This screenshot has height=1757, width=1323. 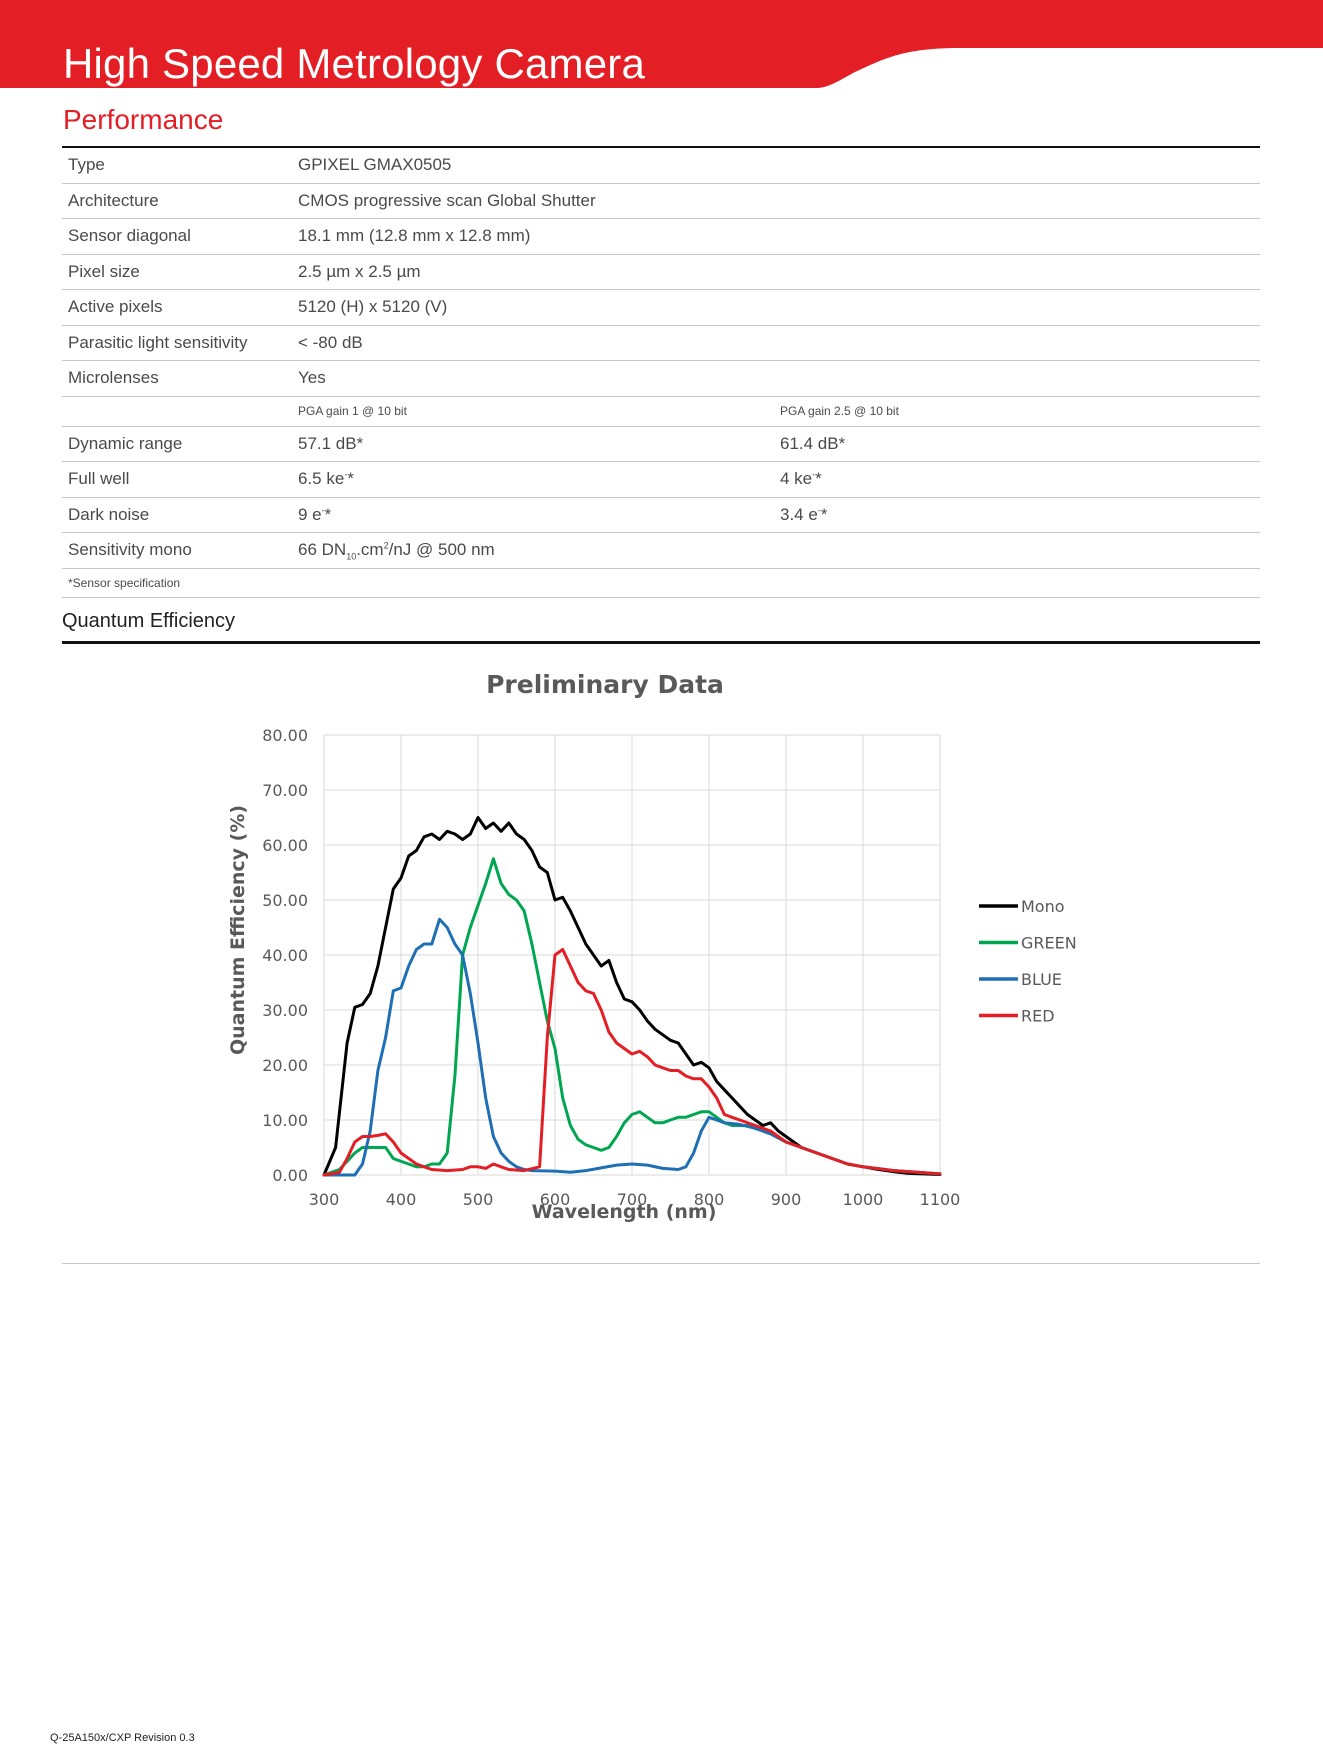 What do you see at coordinates (177, 236) in the screenshot?
I see `spec-label: Sensor diagonal` at bounding box center [177, 236].